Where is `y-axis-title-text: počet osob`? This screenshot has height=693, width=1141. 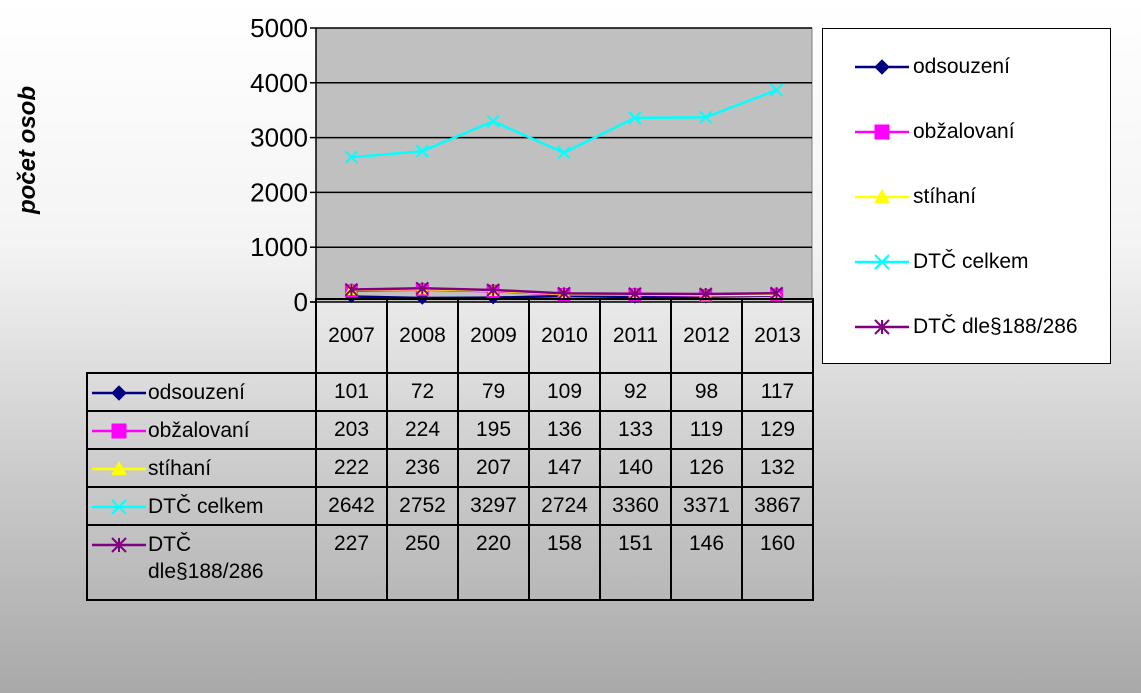
y-axis-title-text: počet osob is located at coordinates (27, 150).